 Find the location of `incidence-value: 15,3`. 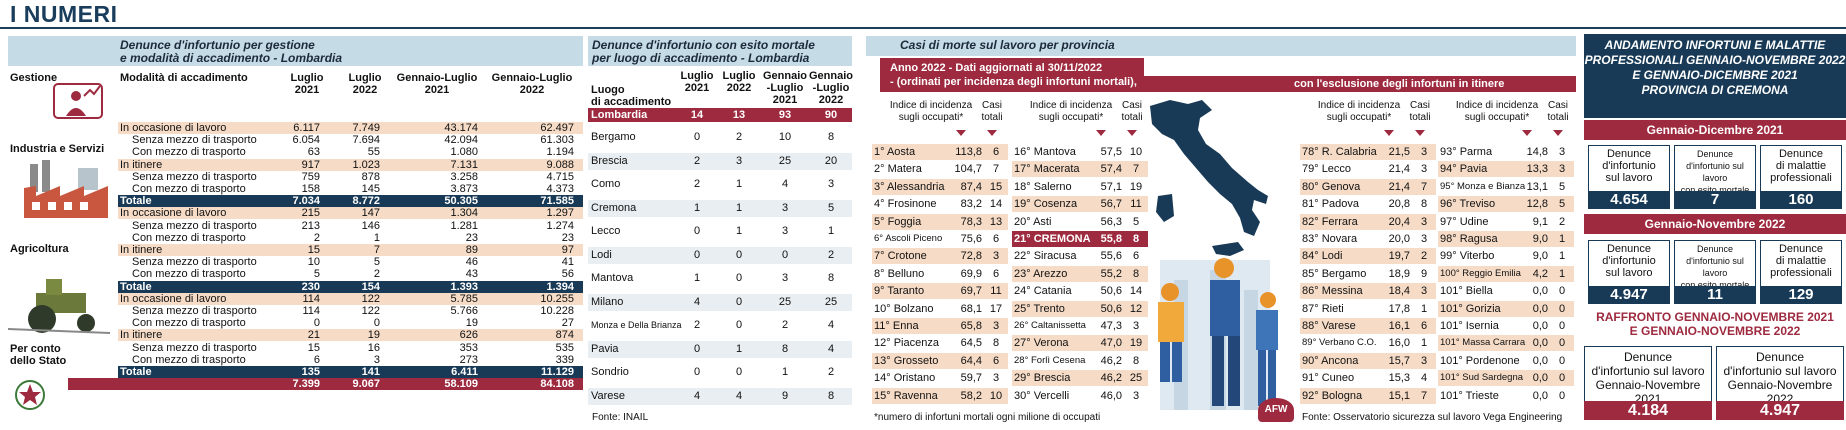

incidence-value: 15,3 is located at coordinates (1399, 378).